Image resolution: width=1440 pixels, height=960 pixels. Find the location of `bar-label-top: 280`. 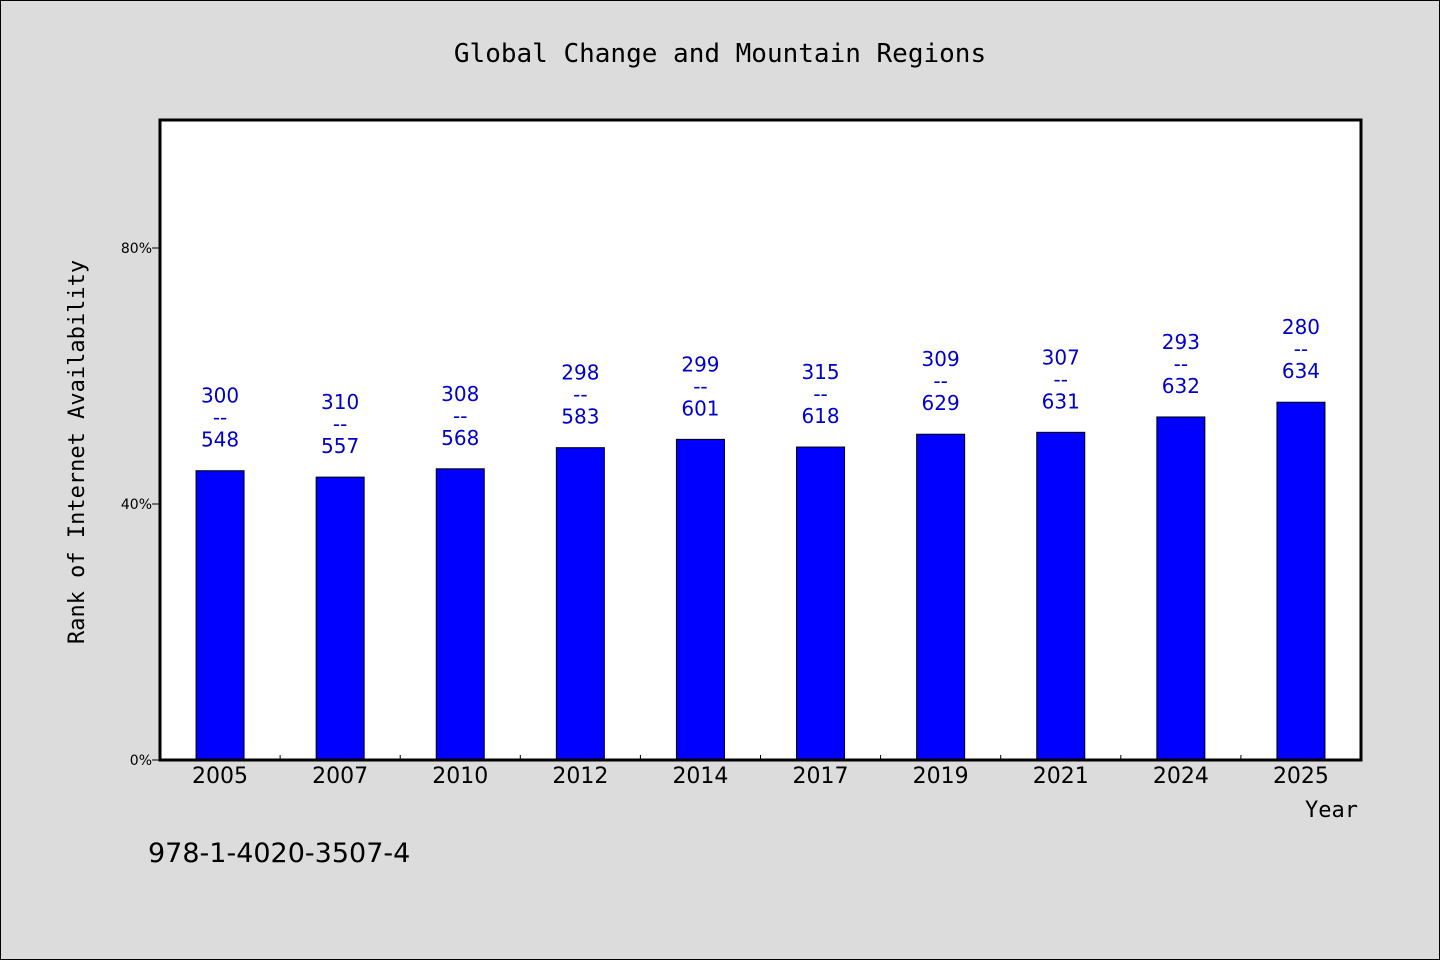

bar-label-top: 280 is located at coordinates (1301, 327).